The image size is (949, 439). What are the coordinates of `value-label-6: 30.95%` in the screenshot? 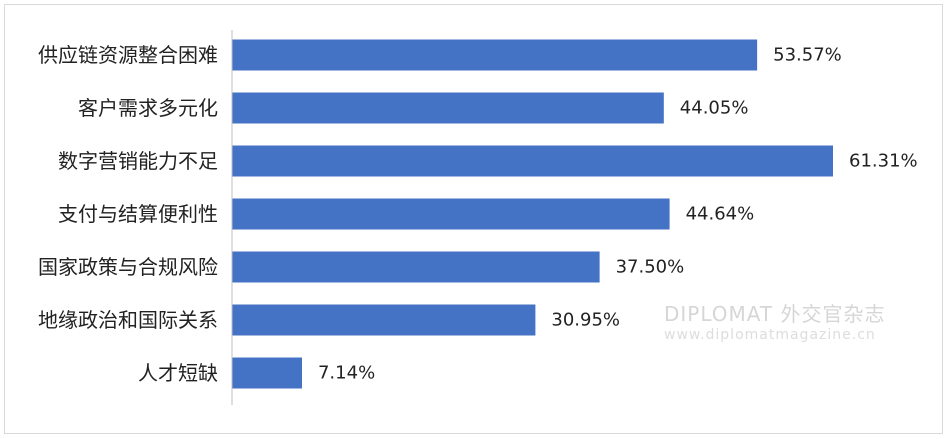 It's located at (585, 320).